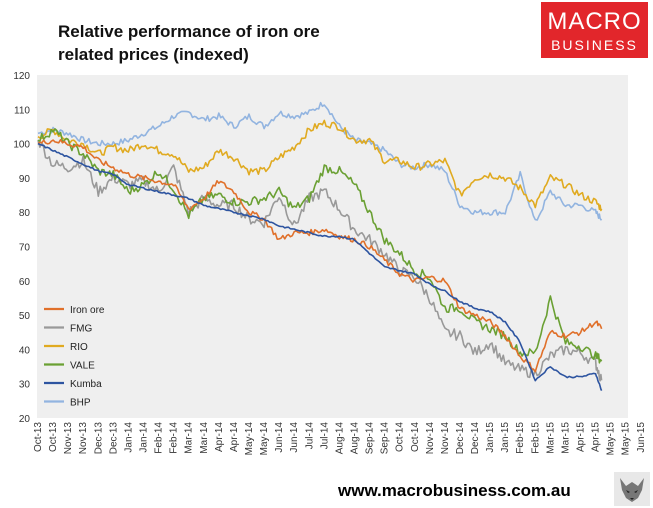 This screenshot has height=508, width=653. What do you see at coordinates (79, 347) in the screenshot?
I see `legend-label-rio: RIO` at bounding box center [79, 347].